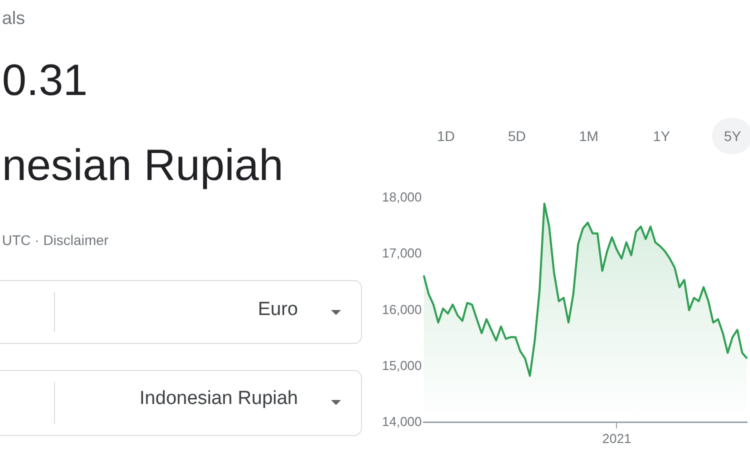 The height and width of the screenshot is (450, 750). I want to click on text: 1D, so click(446, 136).